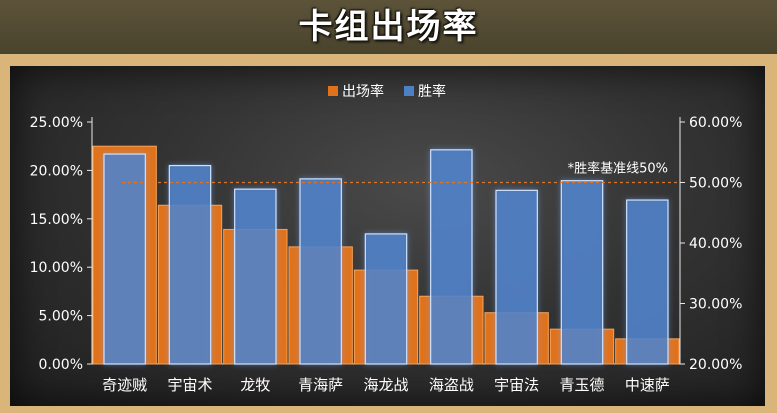  I want to click on left-tick-label: 25.00%, so click(56, 123).